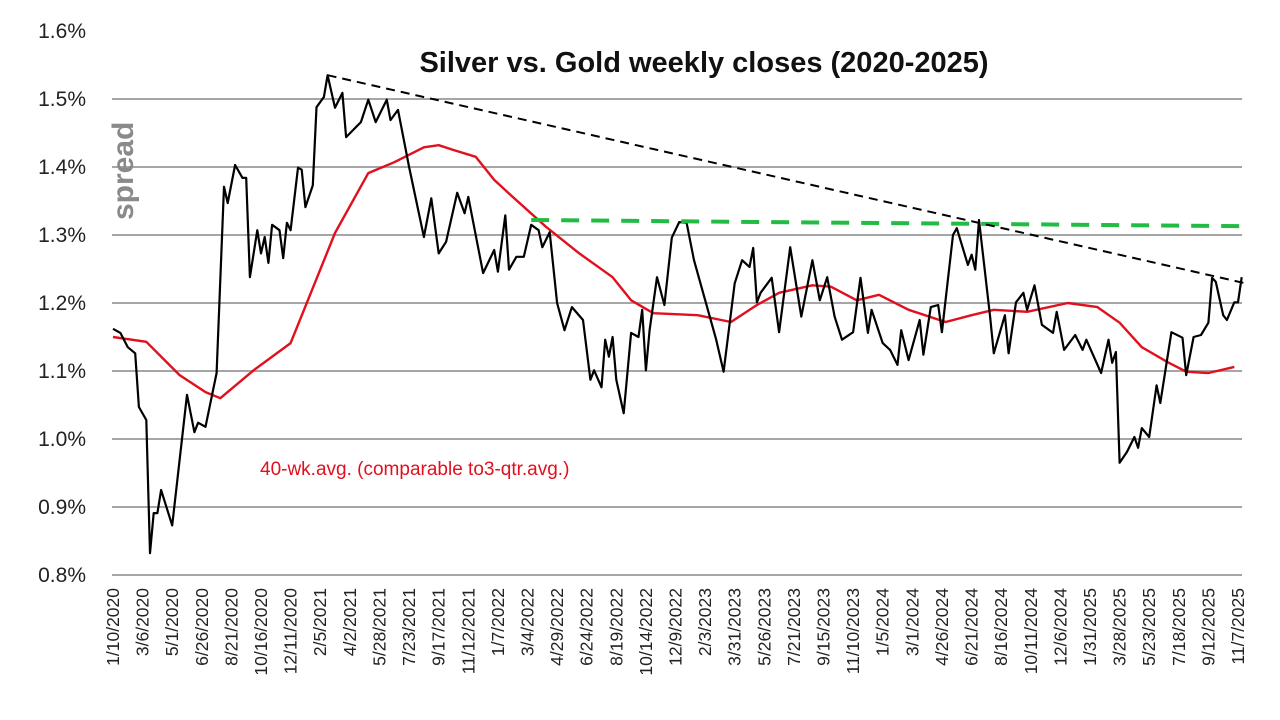 The image size is (1280, 720). What do you see at coordinates (62, 31) in the screenshot?
I see `y-tick-label: 1.6%` at bounding box center [62, 31].